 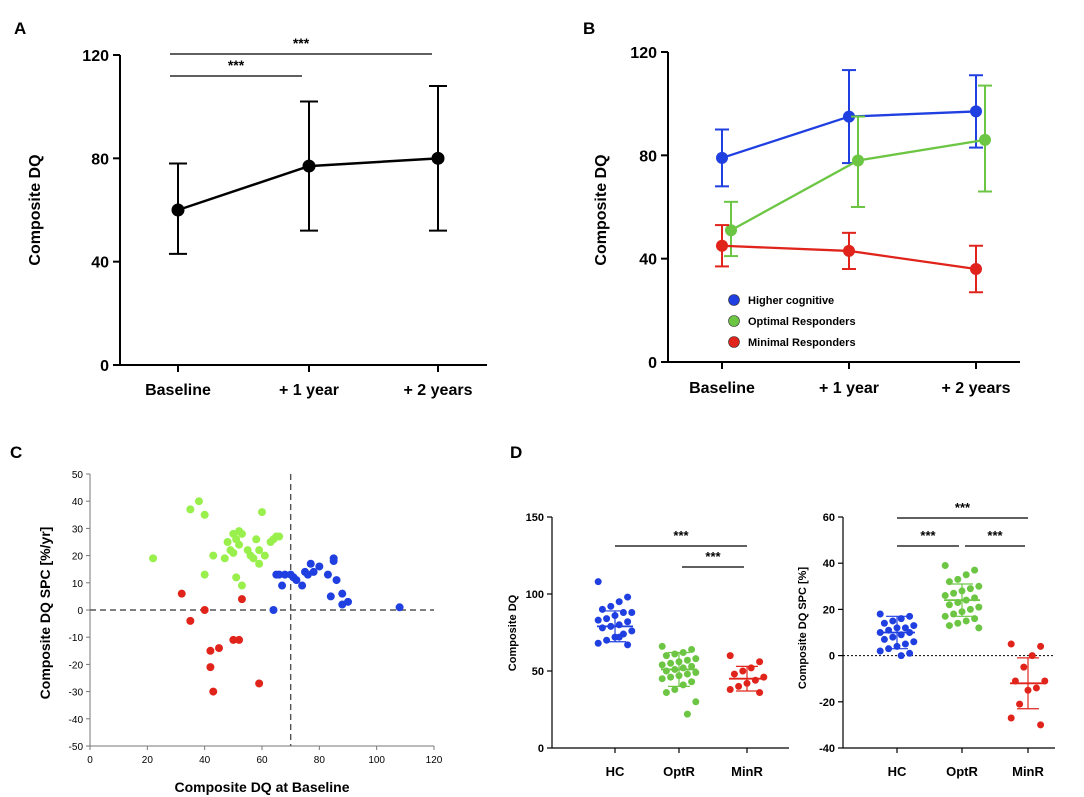 What do you see at coordinates (538, 672) in the screenshot?
I see `panel-d1-ytick-label: 50` at bounding box center [538, 672].